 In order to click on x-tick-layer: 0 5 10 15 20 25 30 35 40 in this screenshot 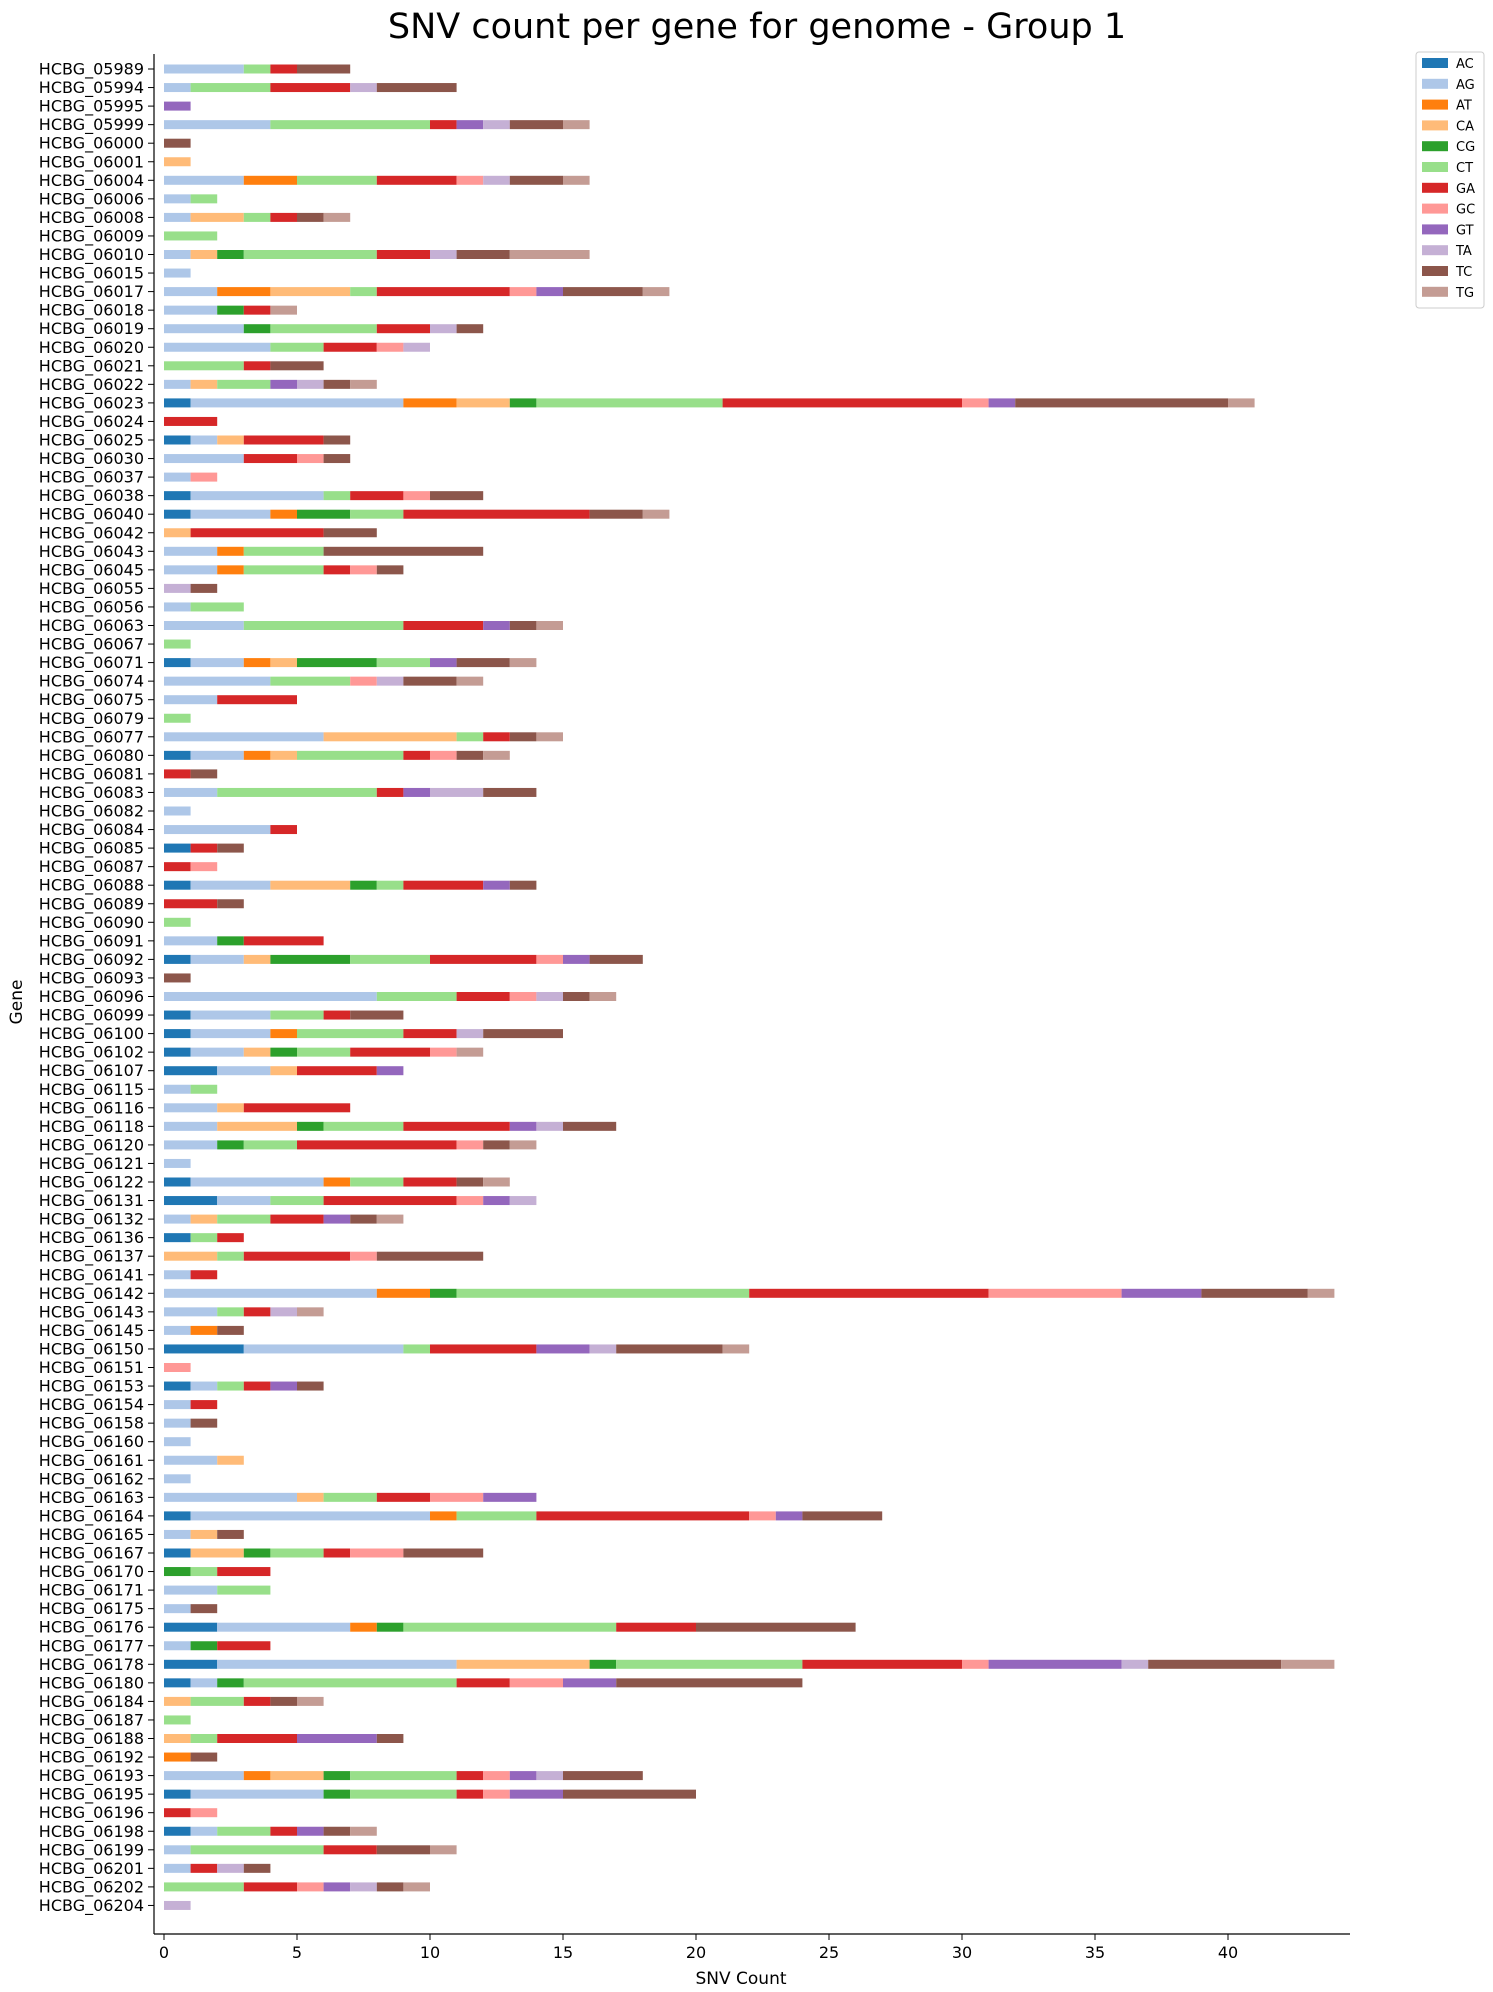, I will do `click(698, 1948)`.